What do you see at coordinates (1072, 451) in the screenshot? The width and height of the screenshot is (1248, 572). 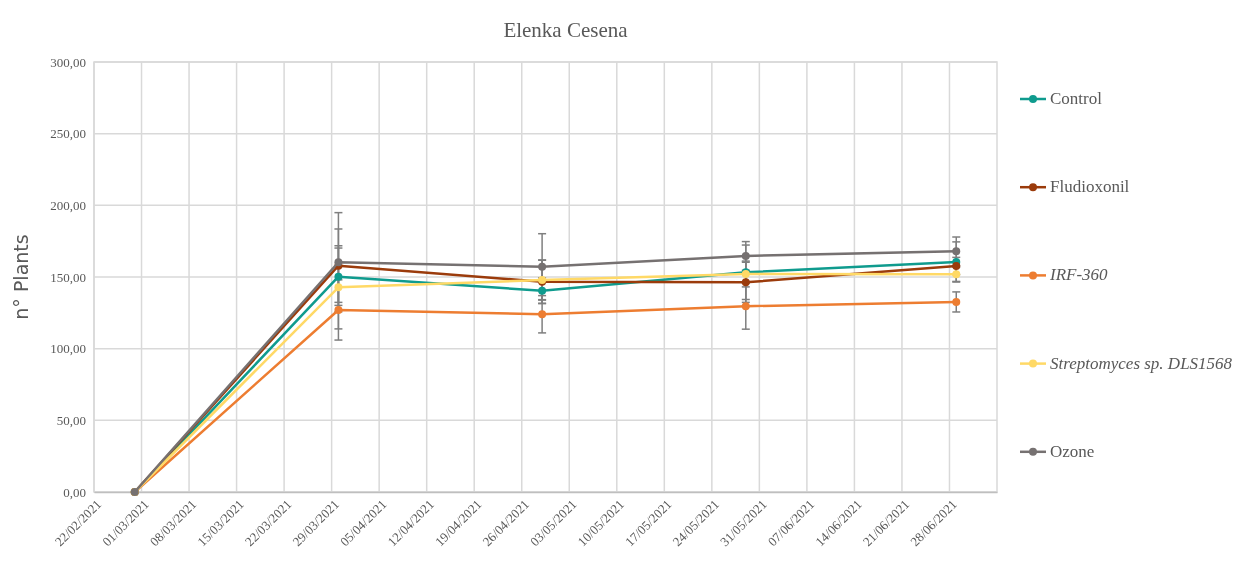 I see `legend-label: Ozone` at bounding box center [1072, 451].